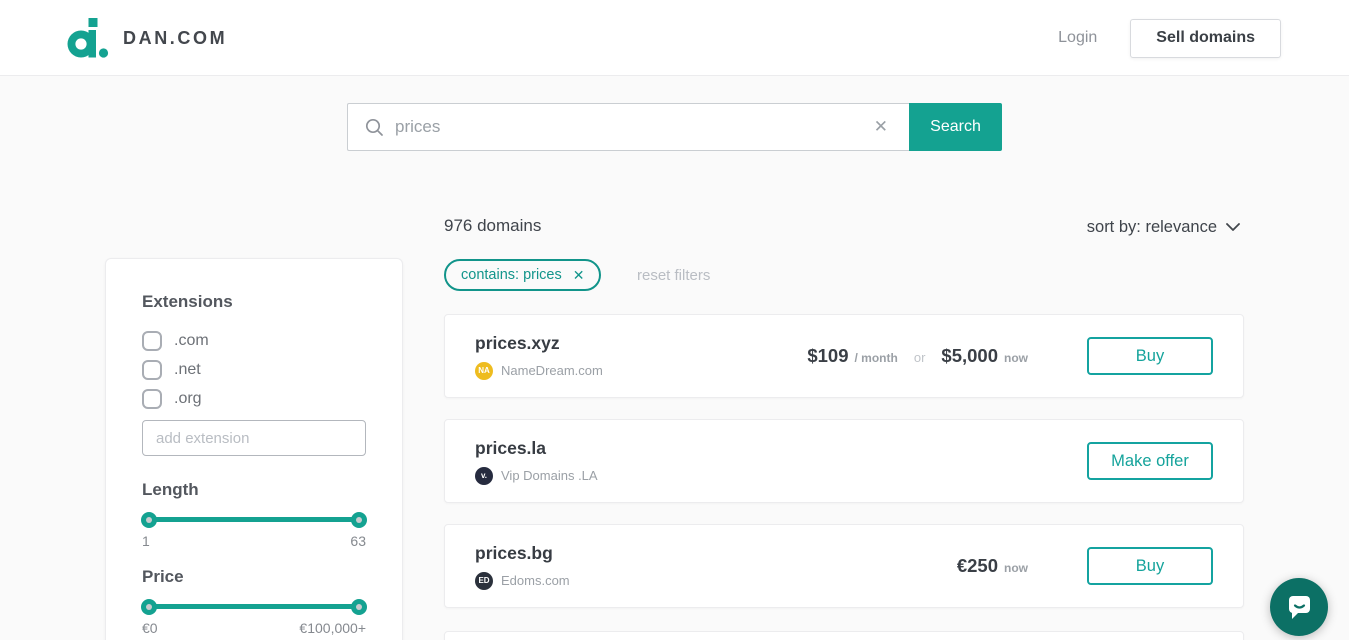 This screenshot has height=640, width=1349. Describe the element at coordinates (152, 369) in the screenshot. I see `checkbox-net` at that location.